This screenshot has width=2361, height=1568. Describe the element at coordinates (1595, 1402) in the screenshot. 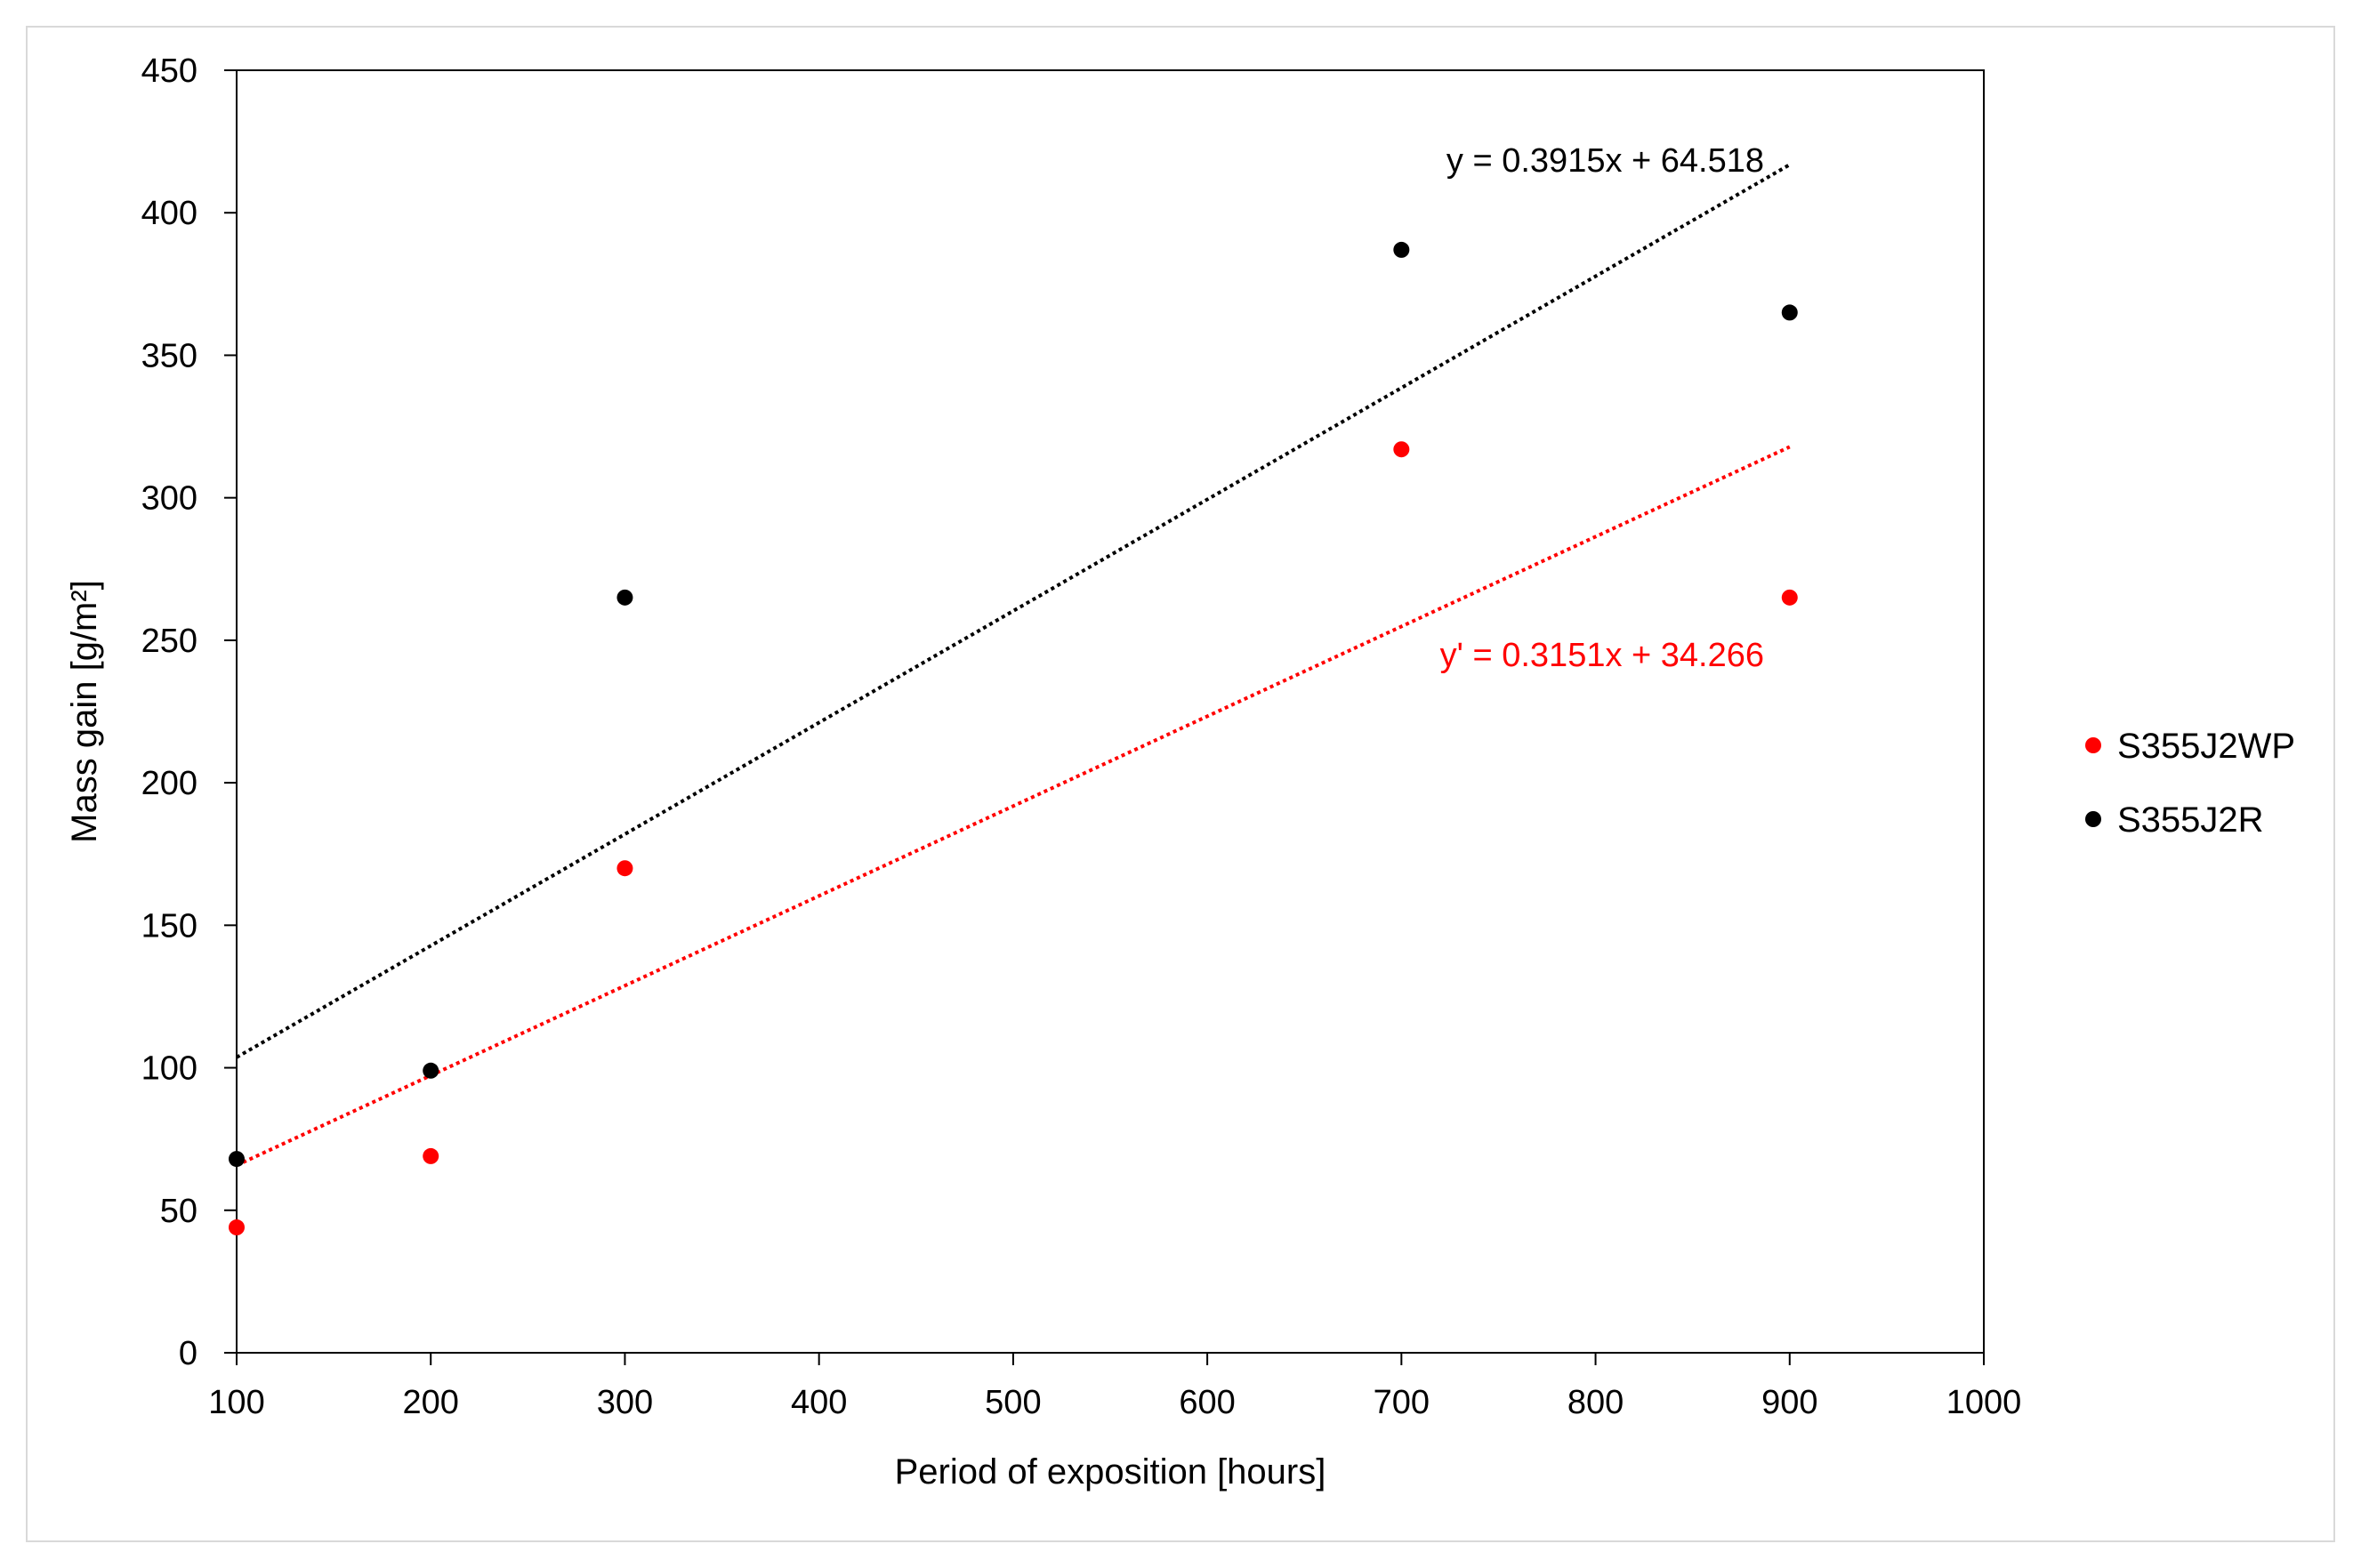

I see `x-tick-label: 800` at that location.